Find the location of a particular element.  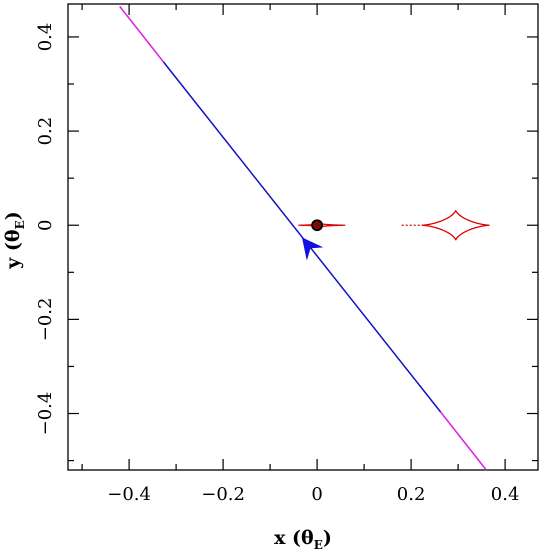

x-tick-label: −0.2 is located at coordinates (223, 494).